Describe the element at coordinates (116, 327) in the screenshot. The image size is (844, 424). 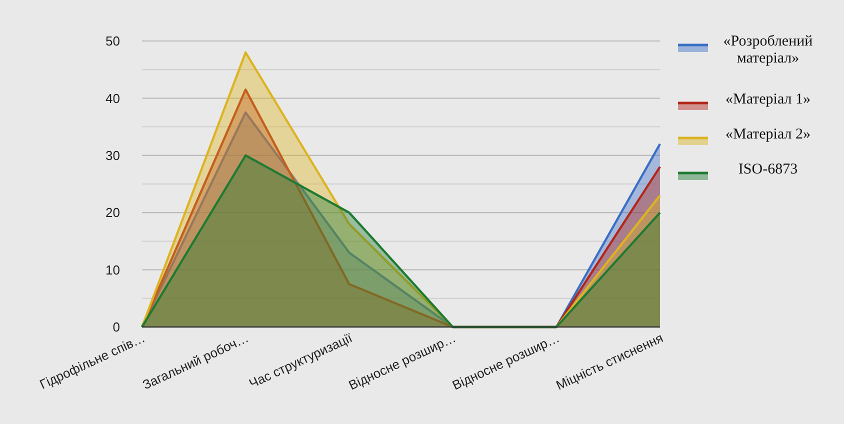
I see `y-tick-label: 0` at that location.